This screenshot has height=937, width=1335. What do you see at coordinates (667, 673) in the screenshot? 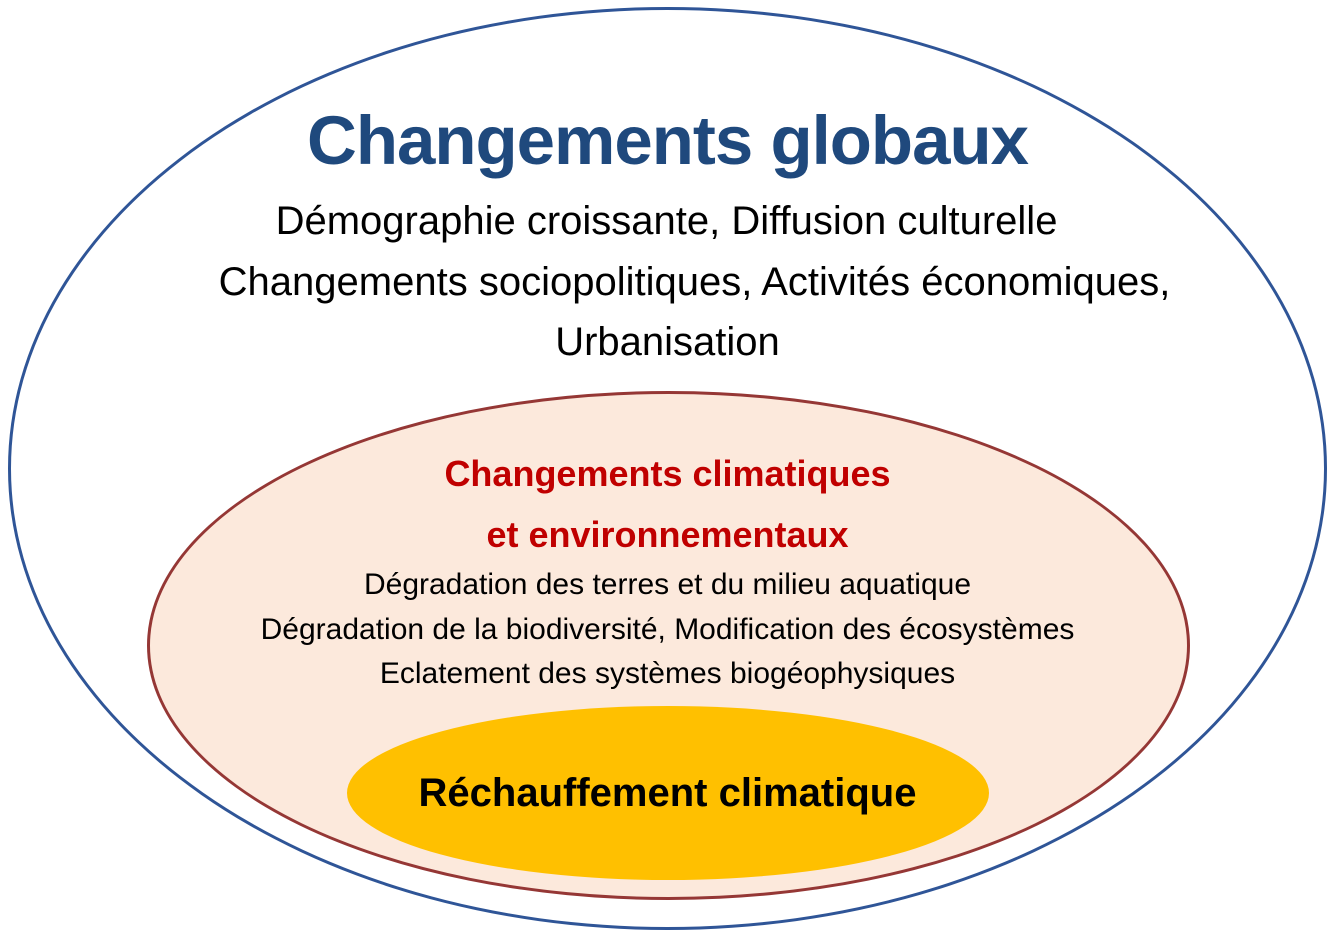
I see `middle-line-3: Eclatement des systèmes biogéophysiques` at bounding box center [667, 673].